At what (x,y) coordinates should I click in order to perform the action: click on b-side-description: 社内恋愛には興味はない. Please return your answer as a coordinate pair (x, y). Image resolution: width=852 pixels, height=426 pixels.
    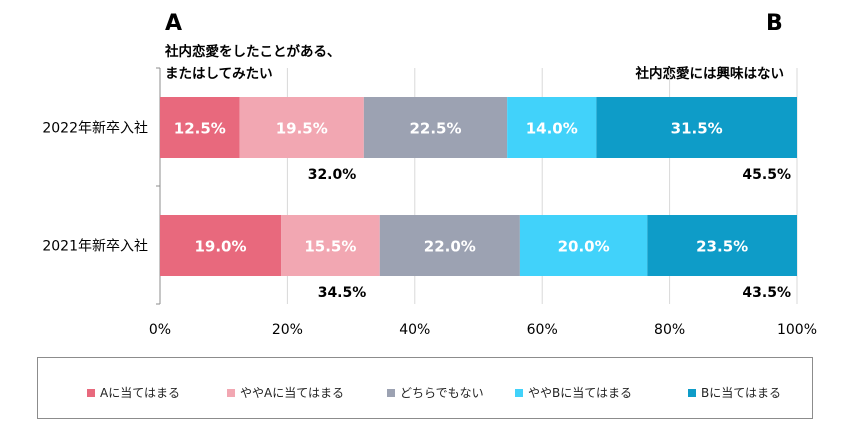
    Looking at the image, I should click on (710, 74).